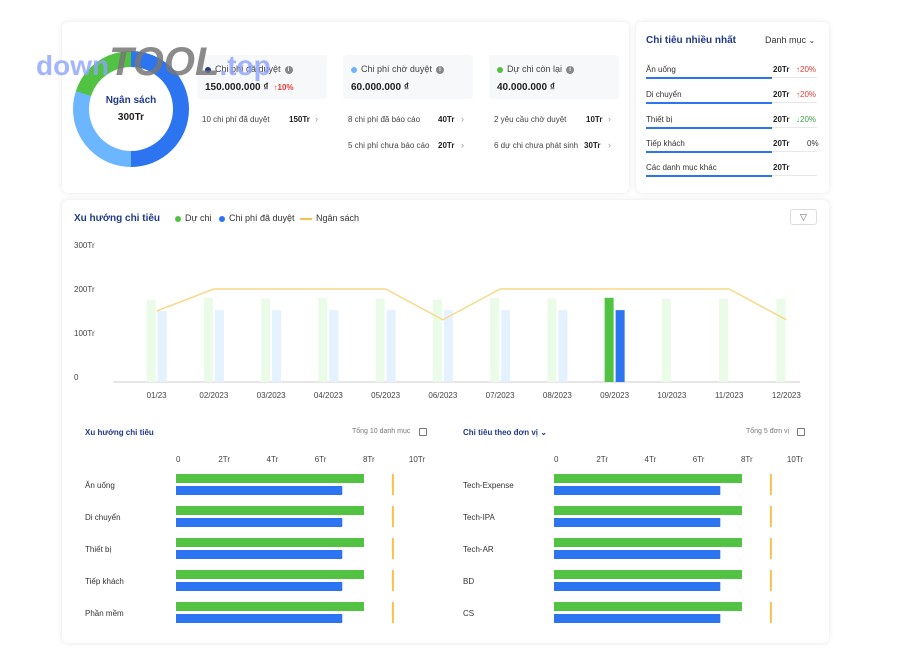  What do you see at coordinates (119, 432) in the screenshot?
I see `category-chart-title: Xu hướng chi tiêu` at bounding box center [119, 432].